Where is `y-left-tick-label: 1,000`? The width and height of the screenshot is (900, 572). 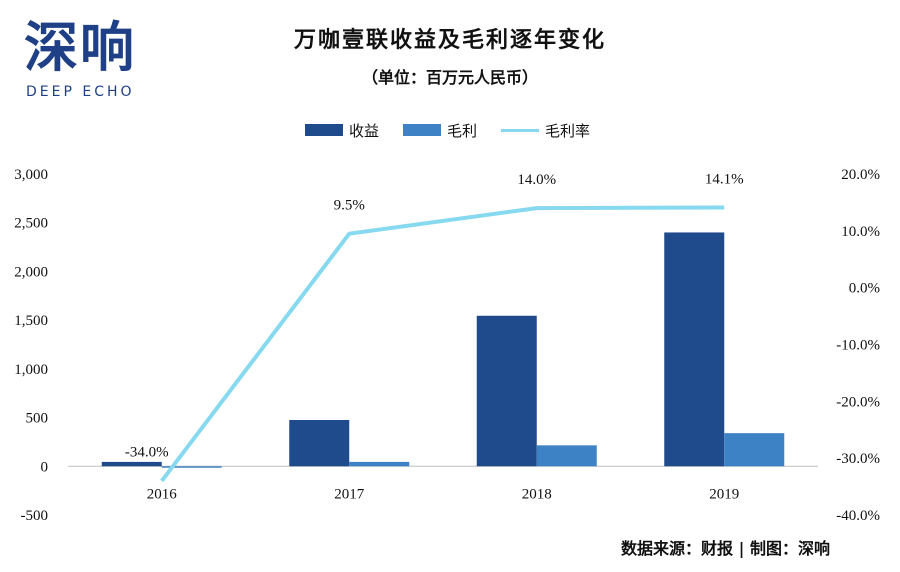 y-left-tick-label: 1,000 is located at coordinates (31, 370).